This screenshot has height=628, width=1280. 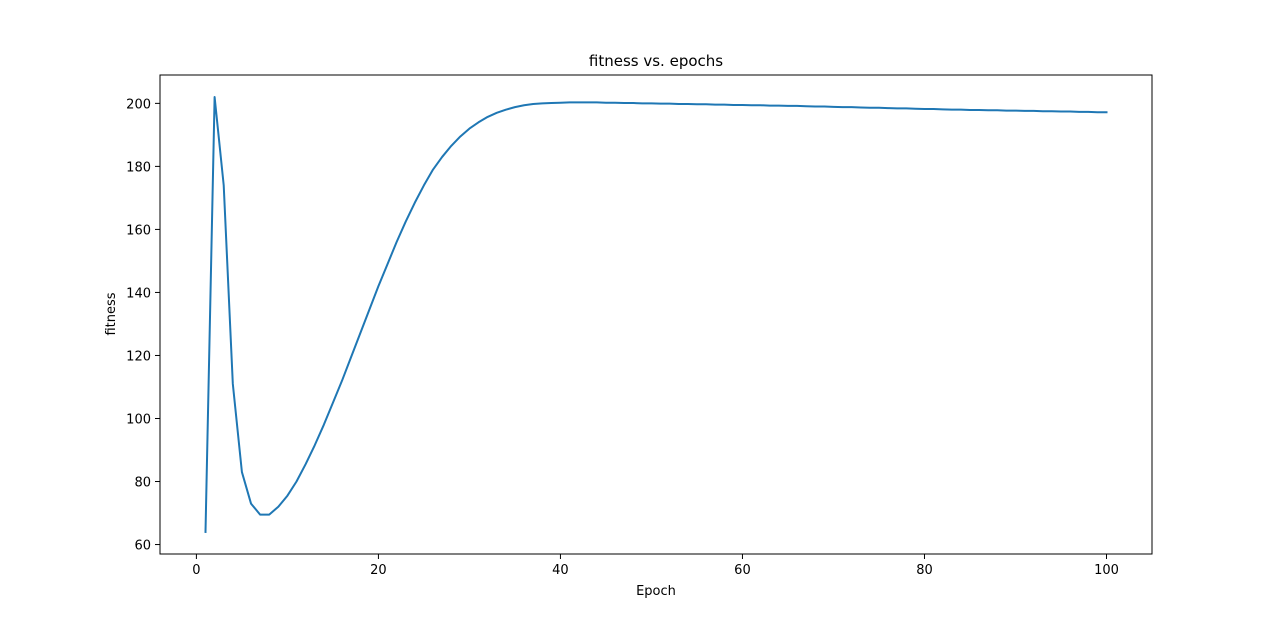 What do you see at coordinates (1106, 570) in the screenshot?
I see `x-tick-label: 100` at bounding box center [1106, 570].